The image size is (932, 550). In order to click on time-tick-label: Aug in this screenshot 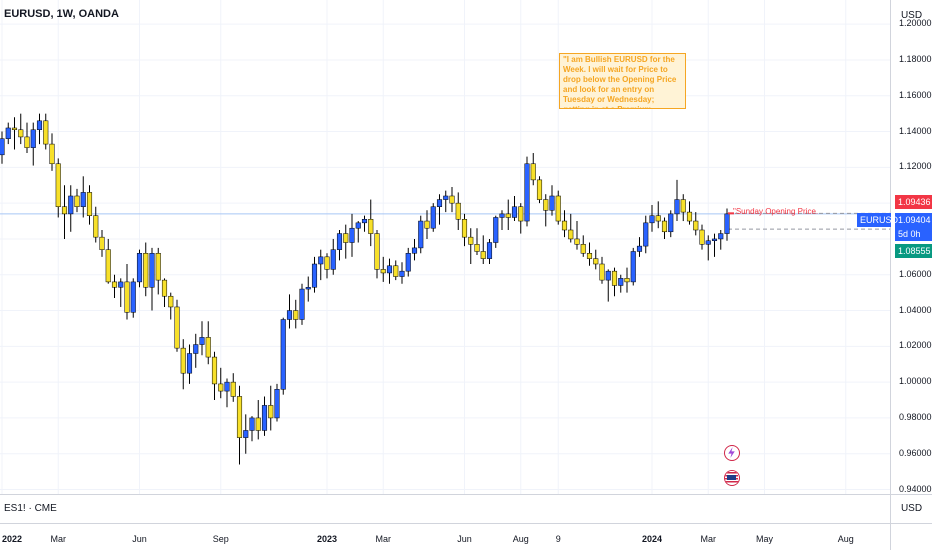, I will do `click(520, 539)`.